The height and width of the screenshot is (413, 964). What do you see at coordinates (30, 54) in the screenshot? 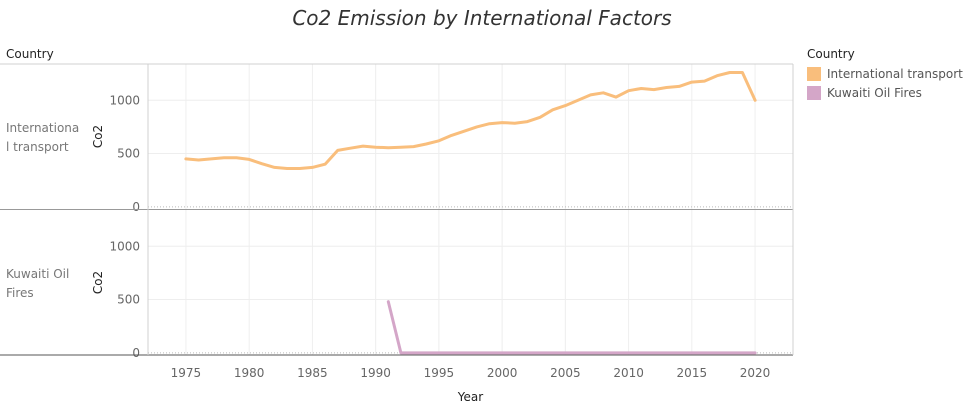
I see `row-dimension-header: Country` at bounding box center [30, 54].